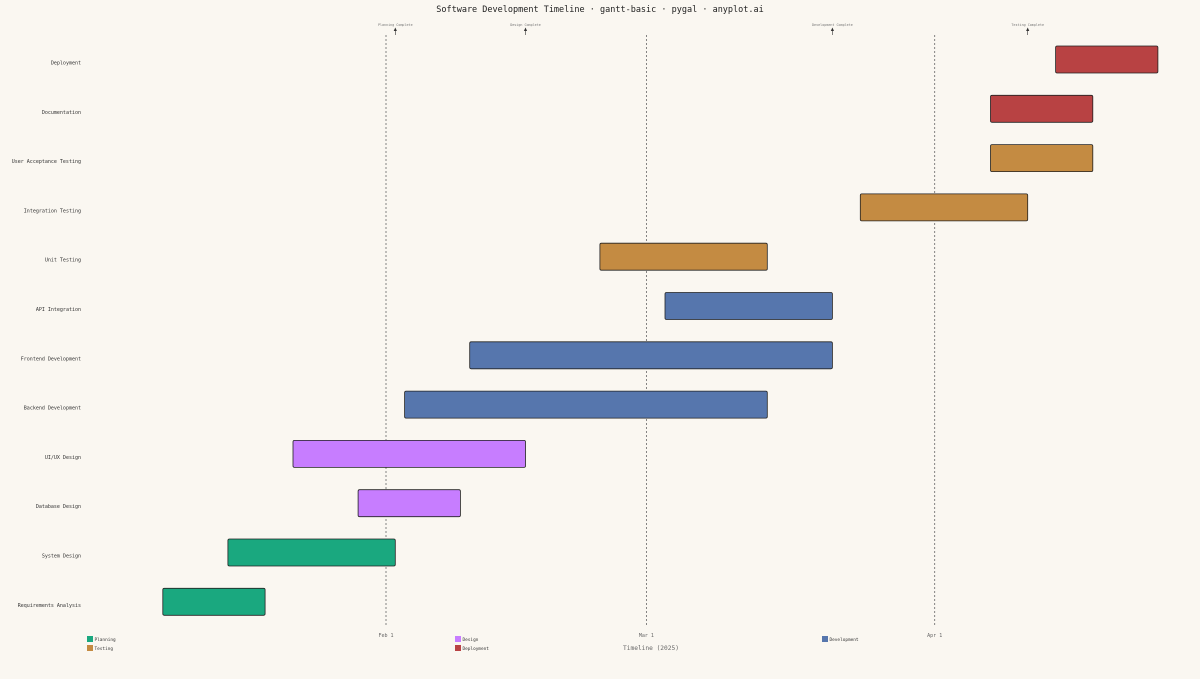 The image size is (1200, 679). I want to click on milestone-label: Testing Complete, so click(1027, 25).